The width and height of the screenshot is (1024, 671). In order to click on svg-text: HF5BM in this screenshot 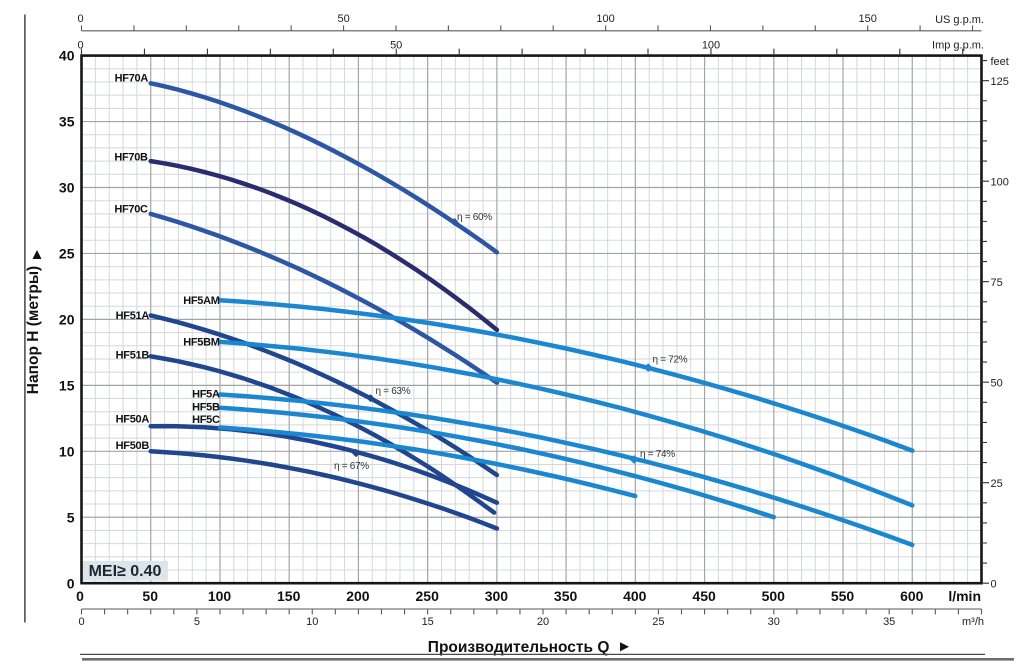, I will do `click(201, 343)`.